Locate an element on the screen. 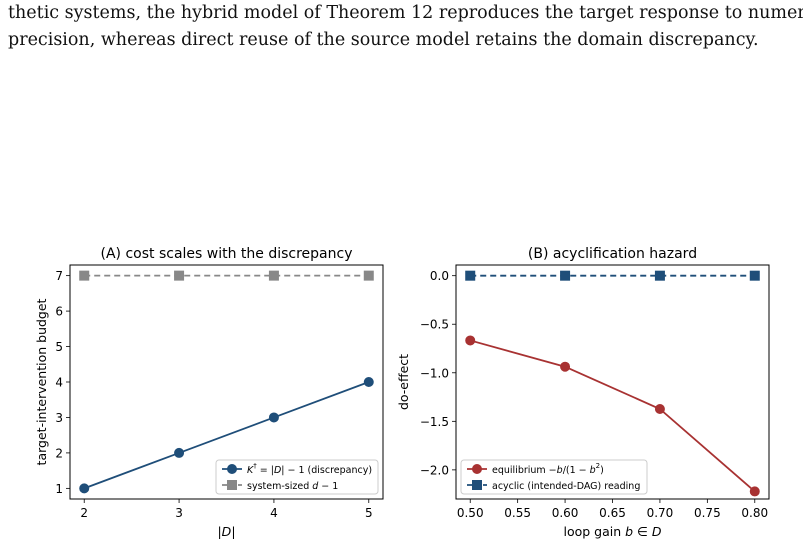 Image resolution: width=803 pixels, height=545 pixels. y-tick-label: 2 is located at coordinates (59, 453).